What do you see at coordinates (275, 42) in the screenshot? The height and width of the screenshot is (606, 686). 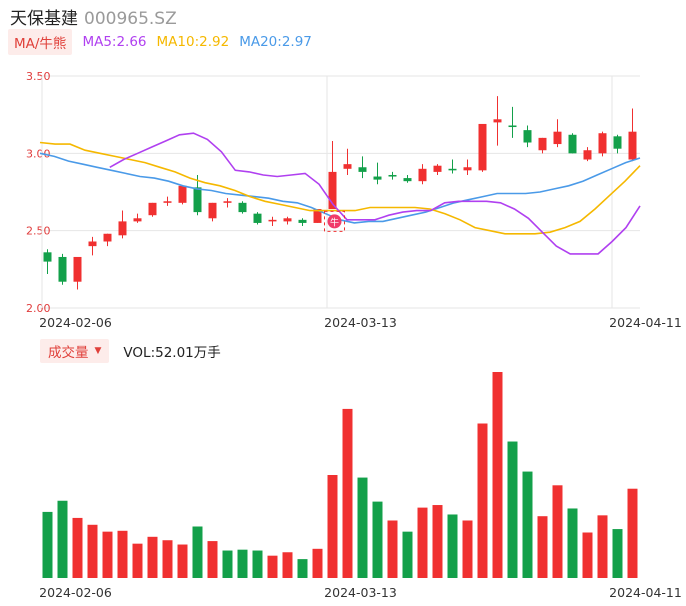 I see `ma20-label: MA20:2.97` at bounding box center [275, 42].